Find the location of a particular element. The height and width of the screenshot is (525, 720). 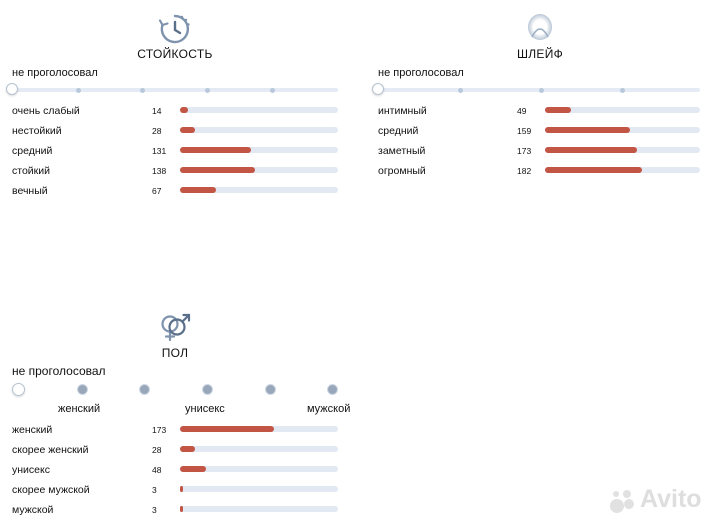

result-count: 138 is located at coordinates (159, 171).